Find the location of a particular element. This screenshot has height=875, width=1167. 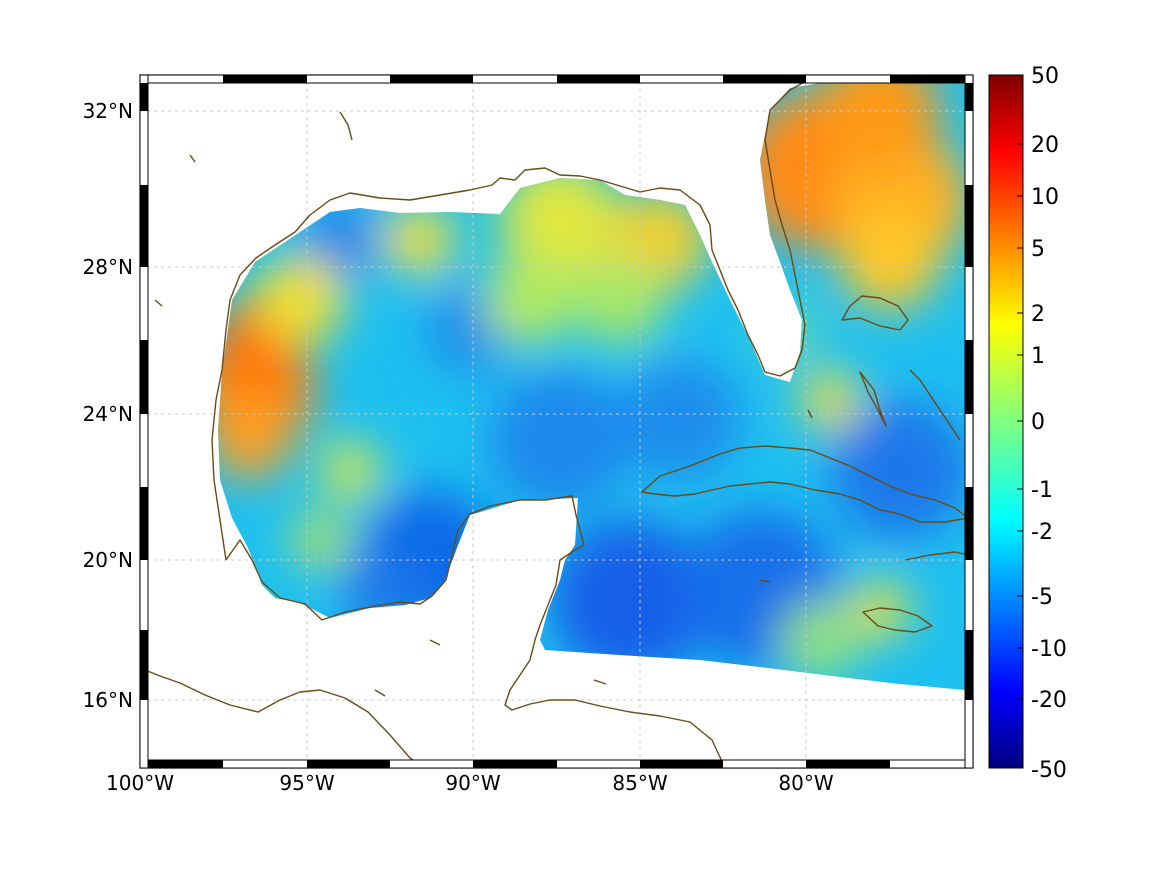

colorbar-label: 2 is located at coordinates (1038, 314).